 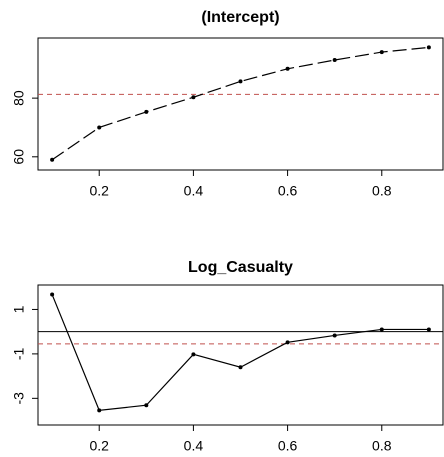 What do you see at coordinates (19, 98) in the screenshot?
I see `y-tick-label: 80` at bounding box center [19, 98].